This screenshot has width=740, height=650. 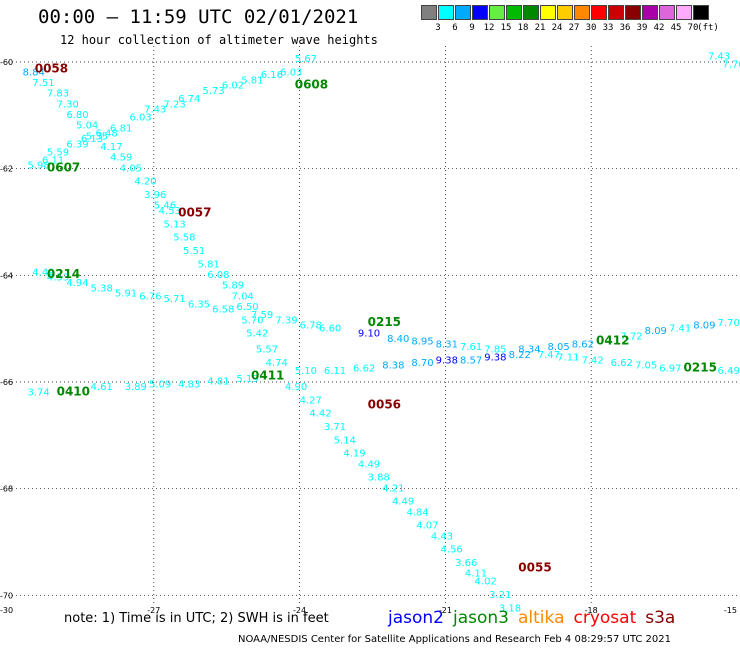 I want to click on legend-bin-label: 21, so click(x=540, y=28).